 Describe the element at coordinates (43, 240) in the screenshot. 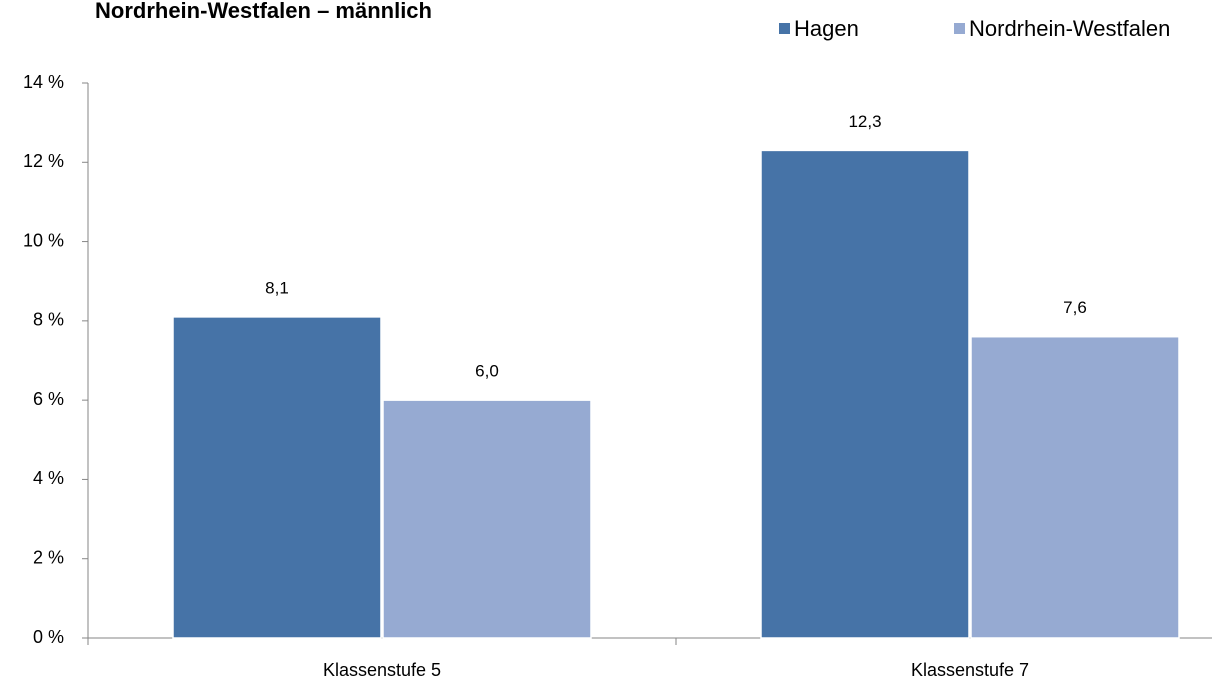

I see `y-tick-label: 10 %` at that location.